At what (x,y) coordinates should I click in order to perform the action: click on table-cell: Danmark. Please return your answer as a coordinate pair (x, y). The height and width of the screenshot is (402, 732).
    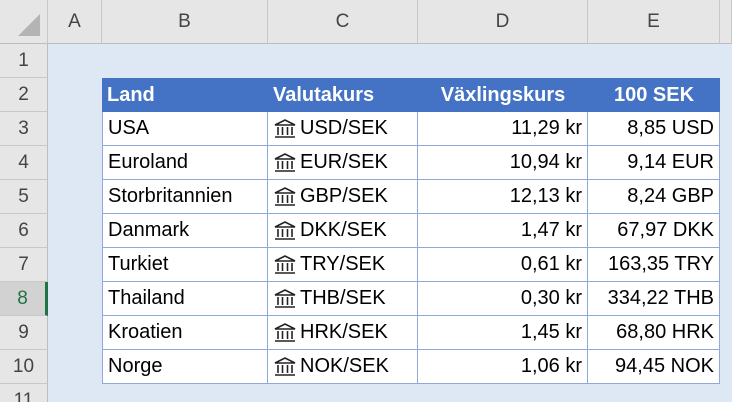
    Looking at the image, I should click on (185, 231).